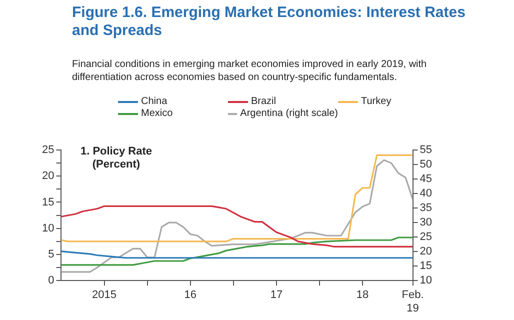 This screenshot has height=320, width=514. What do you see at coordinates (413, 301) in the screenshot?
I see `x-tick-label: Feb. 19` at bounding box center [413, 301].